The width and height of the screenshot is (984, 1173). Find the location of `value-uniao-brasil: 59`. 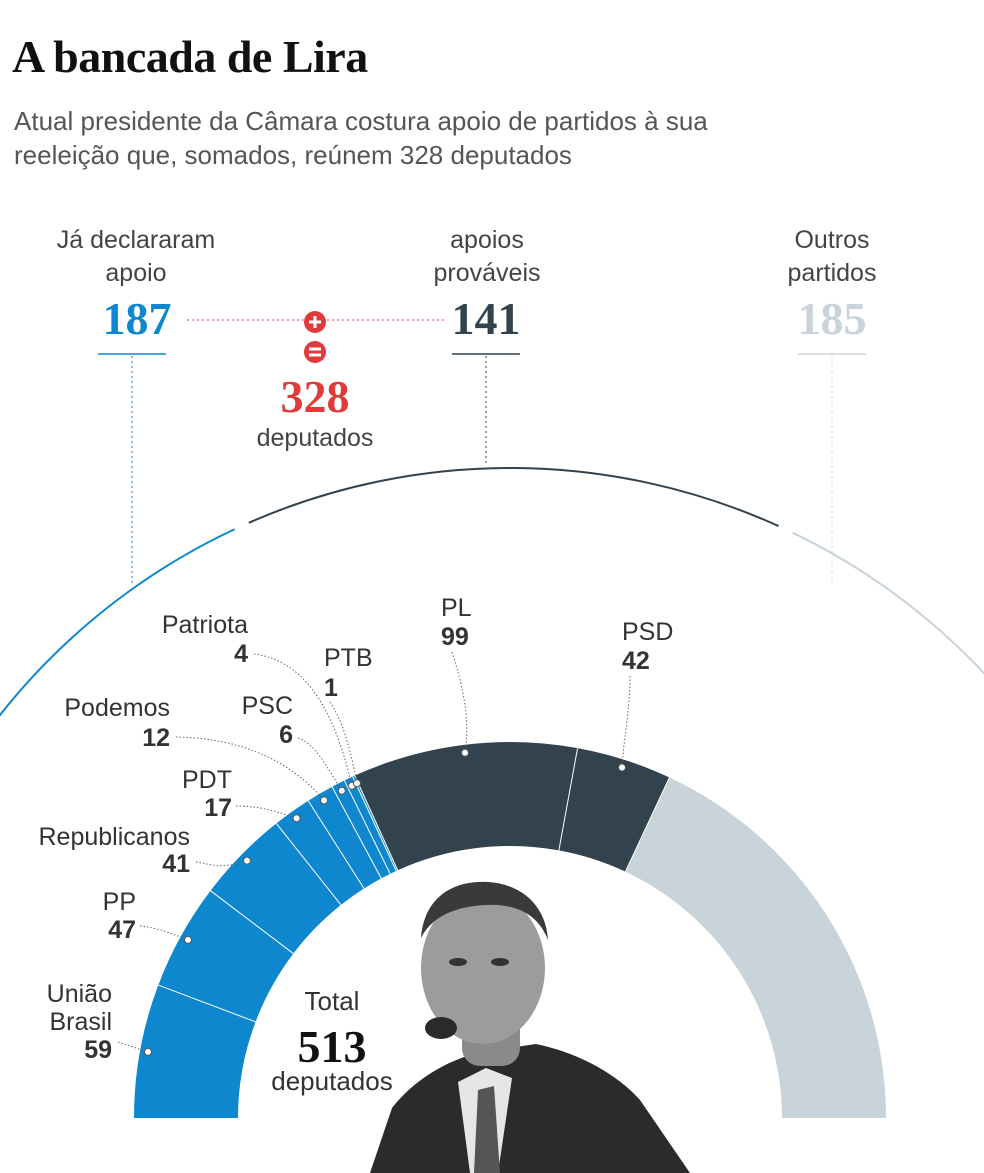

value-uniao-brasil: 59 is located at coordinates (98, 1050).